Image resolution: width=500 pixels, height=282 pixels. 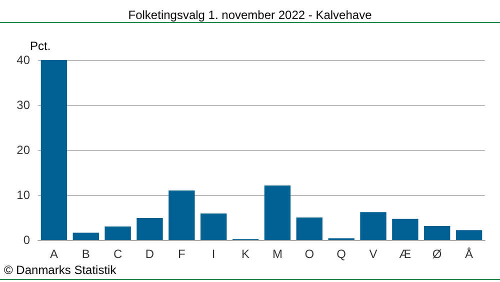 I want to click on x-tick-label: A, so click(x=54, y=254).